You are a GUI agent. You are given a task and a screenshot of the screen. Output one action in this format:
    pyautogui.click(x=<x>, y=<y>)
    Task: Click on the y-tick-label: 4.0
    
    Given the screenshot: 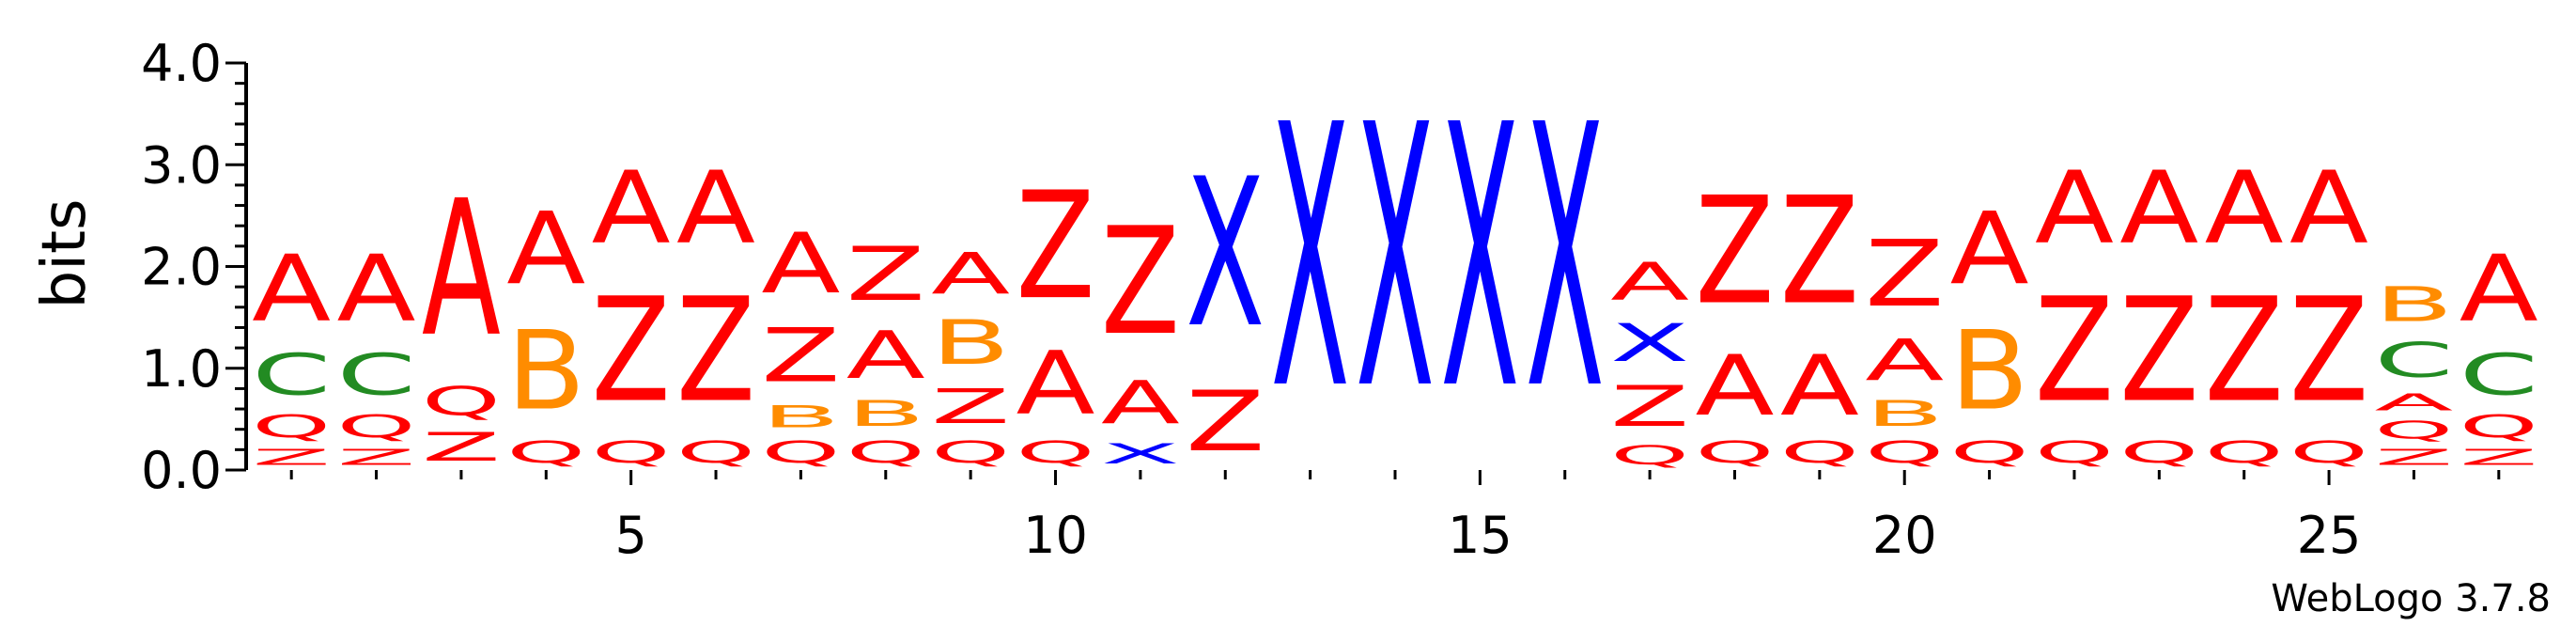 What is the action you would take?
    pyautogui.click(x=181, y=63)
    